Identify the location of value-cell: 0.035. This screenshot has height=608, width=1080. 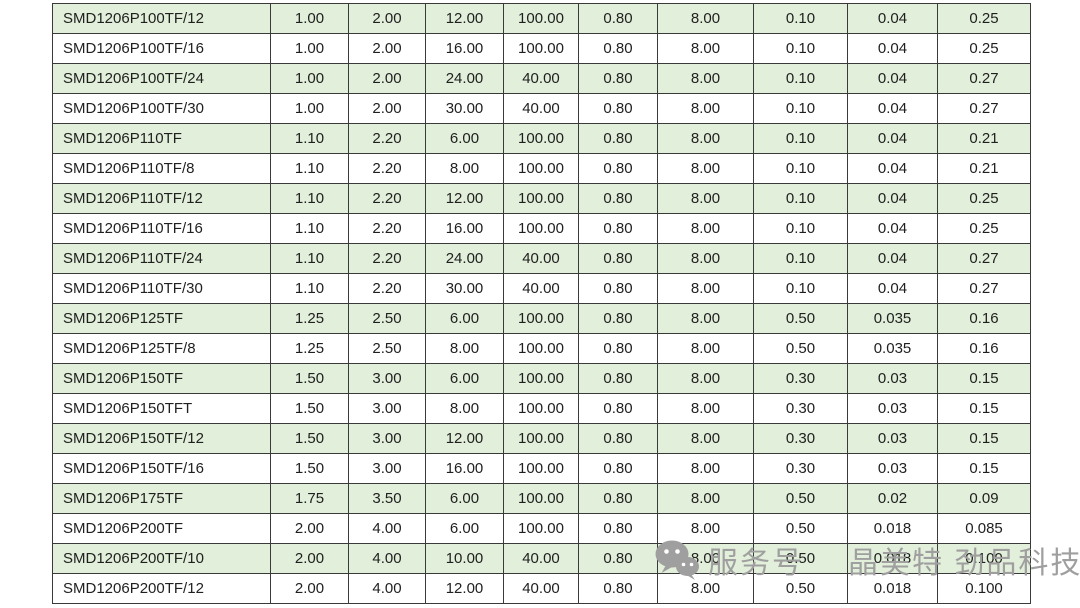
(892, 348).